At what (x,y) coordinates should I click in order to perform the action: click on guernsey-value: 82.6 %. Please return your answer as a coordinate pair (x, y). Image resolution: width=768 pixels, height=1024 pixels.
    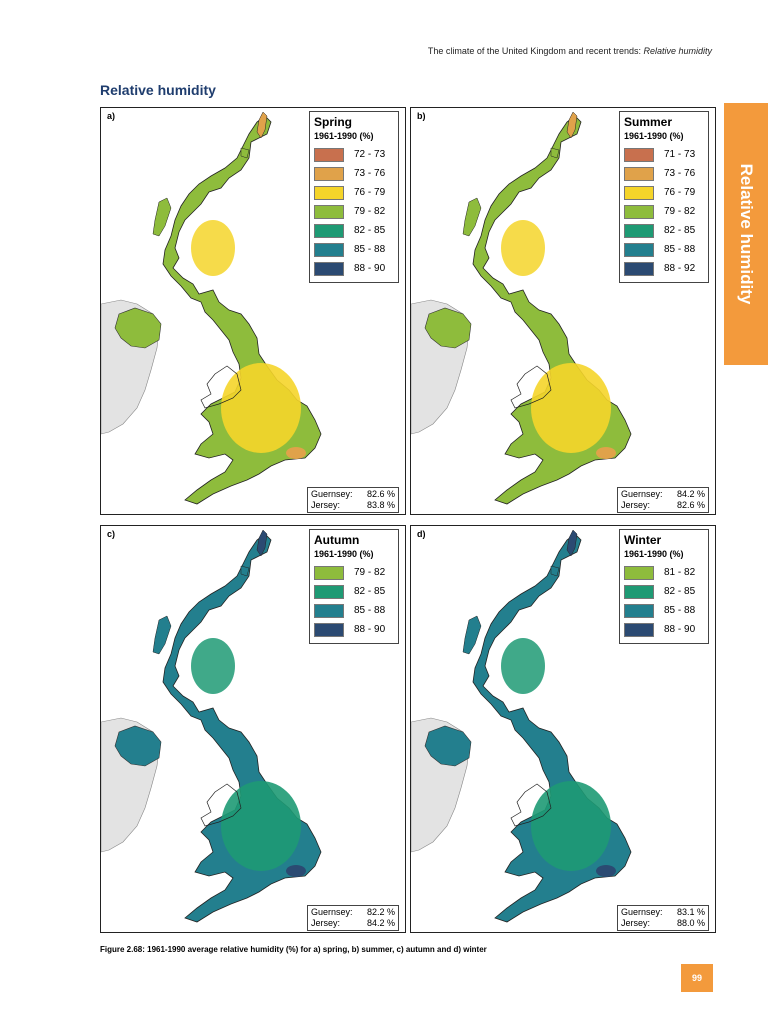
    Looking at the image, I should click on (380, 494).